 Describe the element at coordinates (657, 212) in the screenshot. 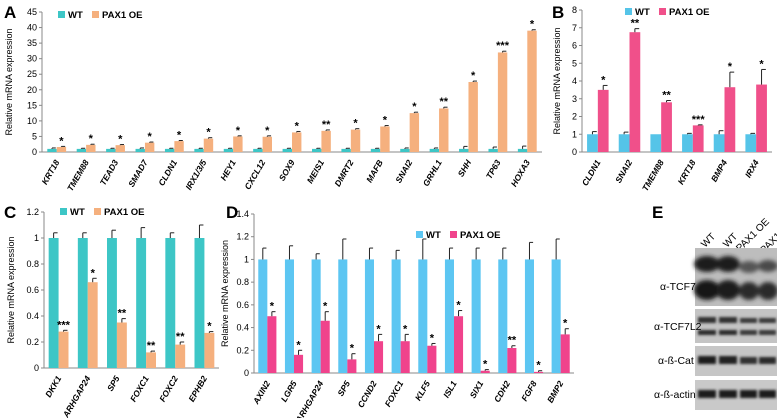

I see `panel-label-e: E` at that location.